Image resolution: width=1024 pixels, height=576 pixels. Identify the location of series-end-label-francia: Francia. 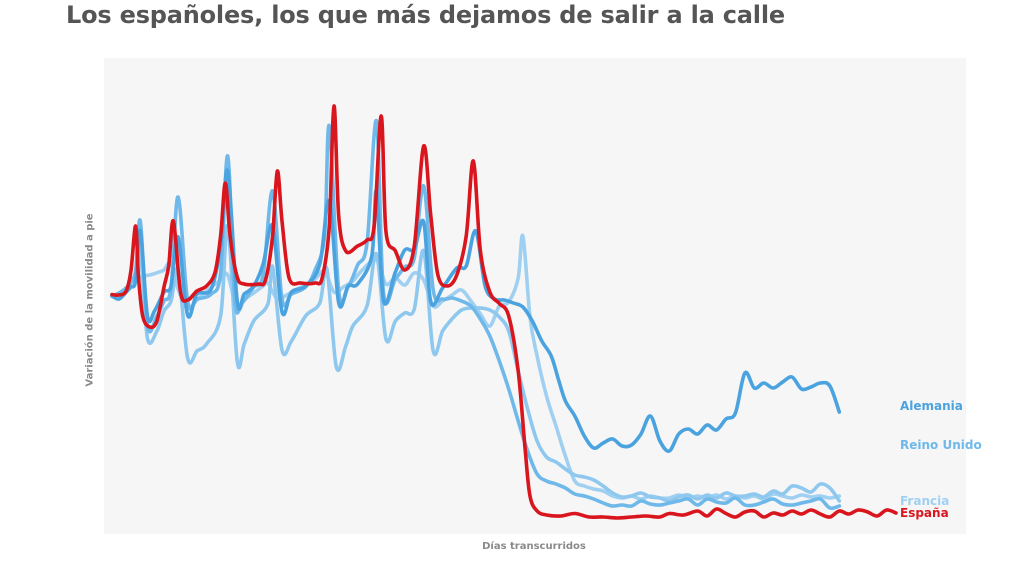
(924, 501).